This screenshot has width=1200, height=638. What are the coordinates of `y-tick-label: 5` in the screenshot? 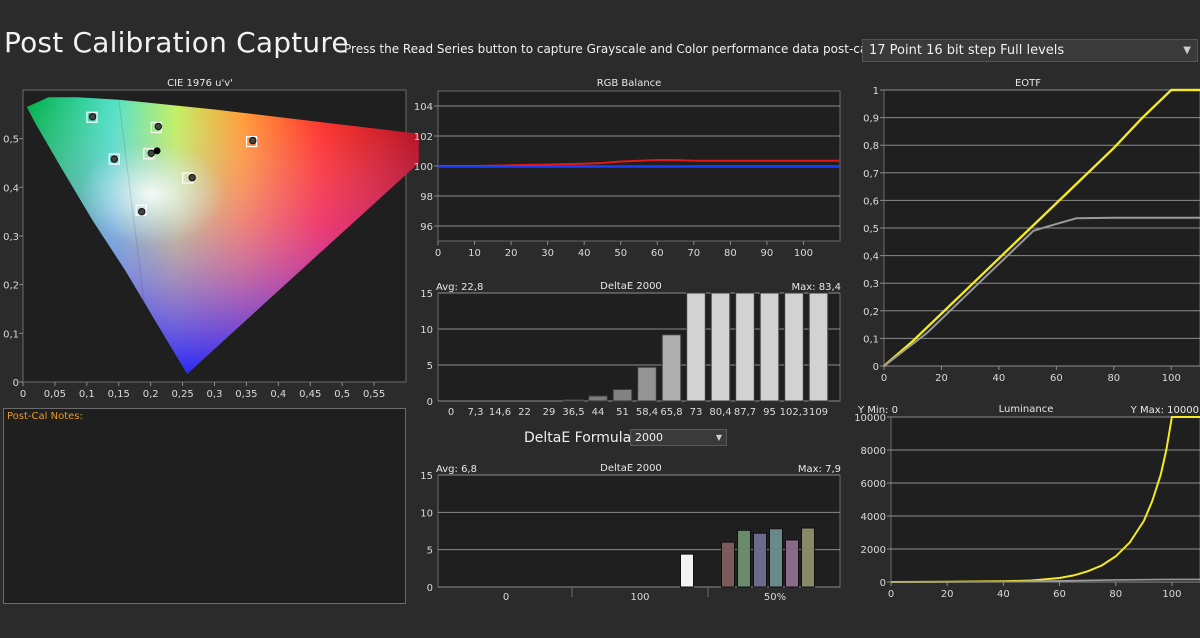 It's located at (430, 551).